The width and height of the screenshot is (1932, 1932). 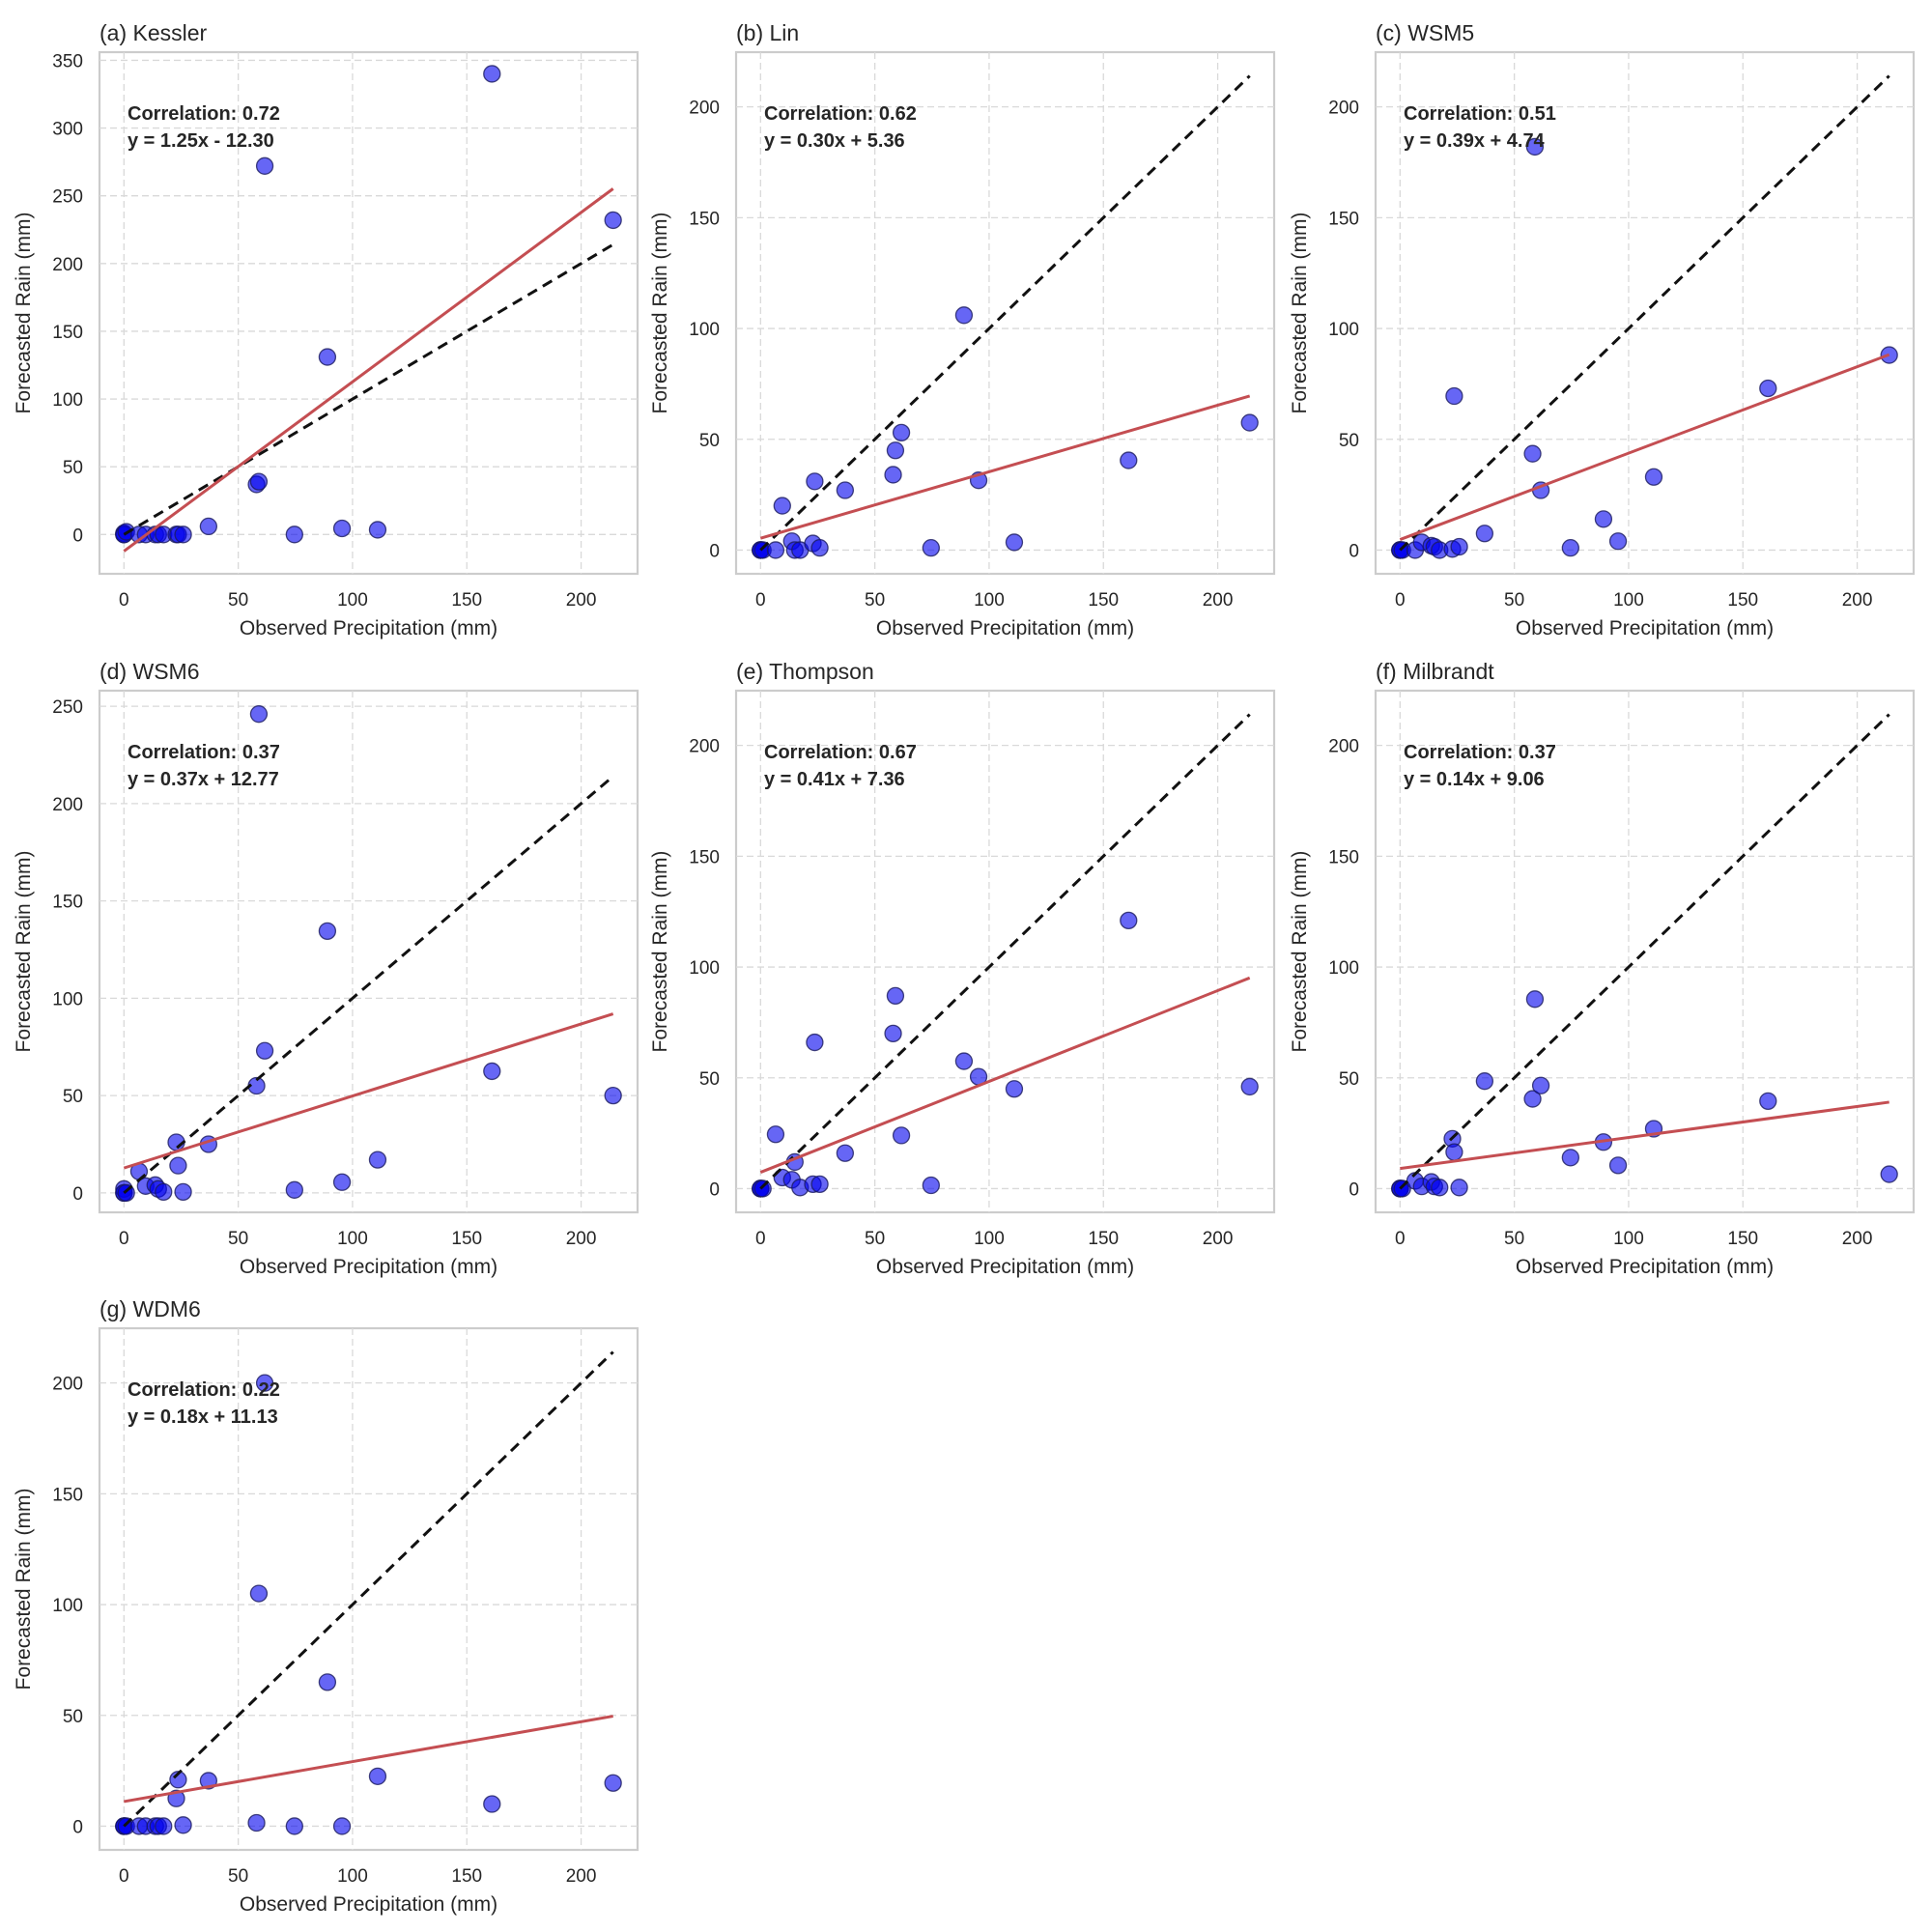 What do you see at coordinates (709, 1079) in the screenshot?
I see `y-tick-label: 50` at bounding box center [709, 1079].